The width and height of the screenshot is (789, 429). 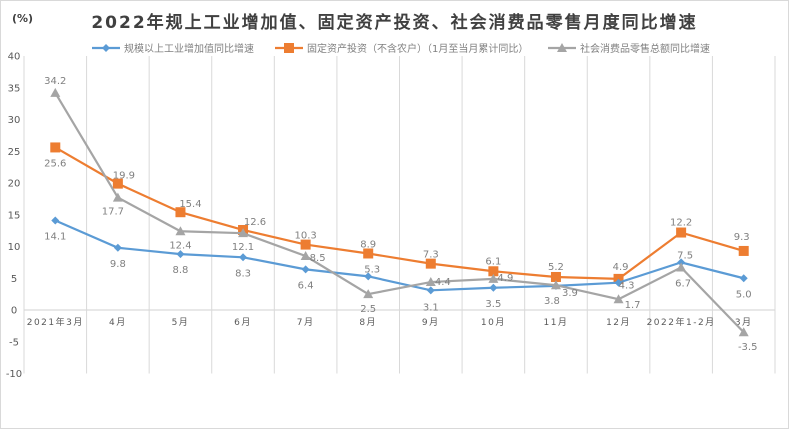 What do you see at coordinates (305, 236) in the screenshot?
I see `data-label: 10.3` at bounding box center [305, 236].